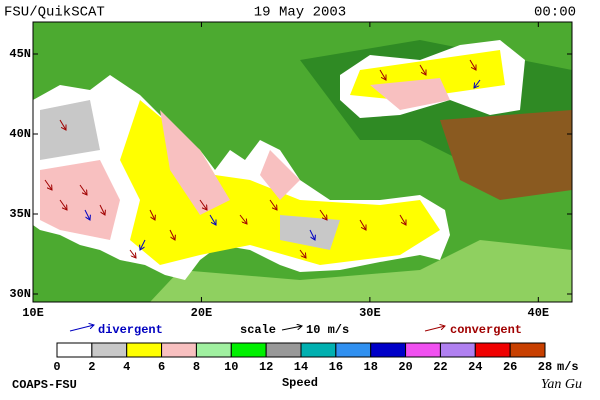  What do you see at coordinates (434, 329) in the screenshot?
I see `convergent-arrow` at bounding box center [434, 329].